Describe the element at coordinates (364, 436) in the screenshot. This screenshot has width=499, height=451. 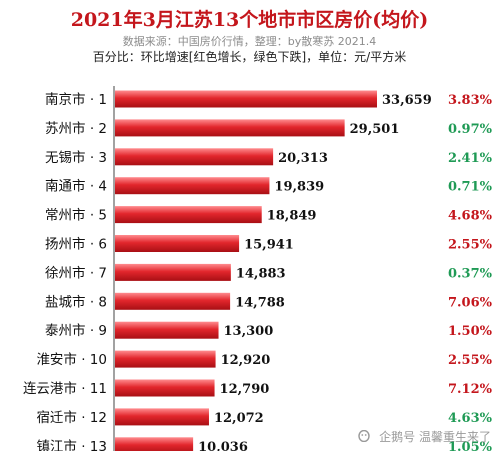
I see `penguin-logo-icon` at that location.